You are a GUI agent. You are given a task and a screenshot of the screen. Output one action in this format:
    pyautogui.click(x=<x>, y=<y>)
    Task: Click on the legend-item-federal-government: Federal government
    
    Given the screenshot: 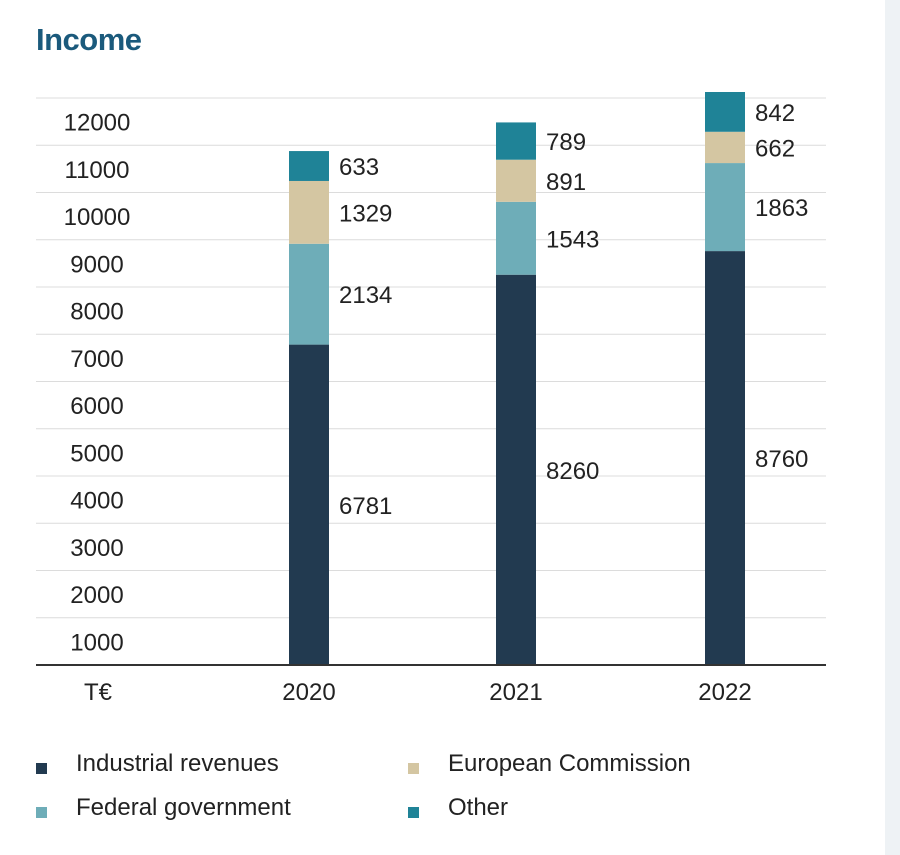 What is the action you would take?
    pyautogui.click(x=163, y=808)
    